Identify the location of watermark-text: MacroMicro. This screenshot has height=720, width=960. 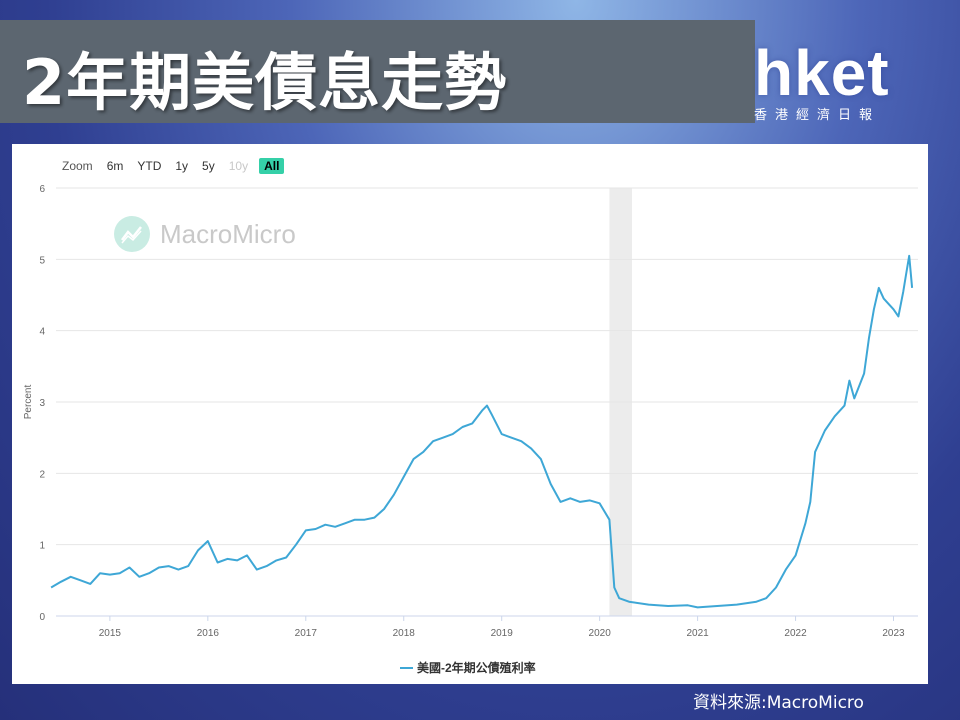
(228, 233).